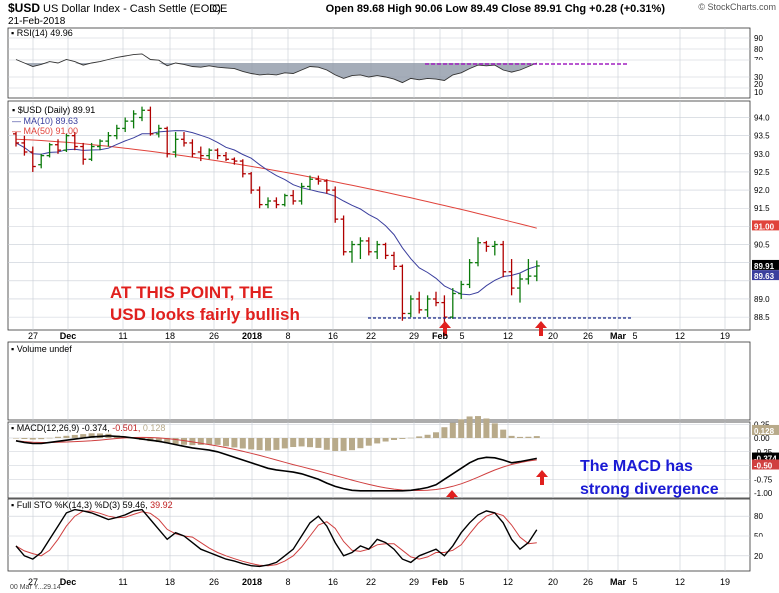 The height and width of the screenshot is (593, 779). Describe the element at coordinates (763, 466) in the screenshot. I see `axis-tick-label: -0.50` at that location.